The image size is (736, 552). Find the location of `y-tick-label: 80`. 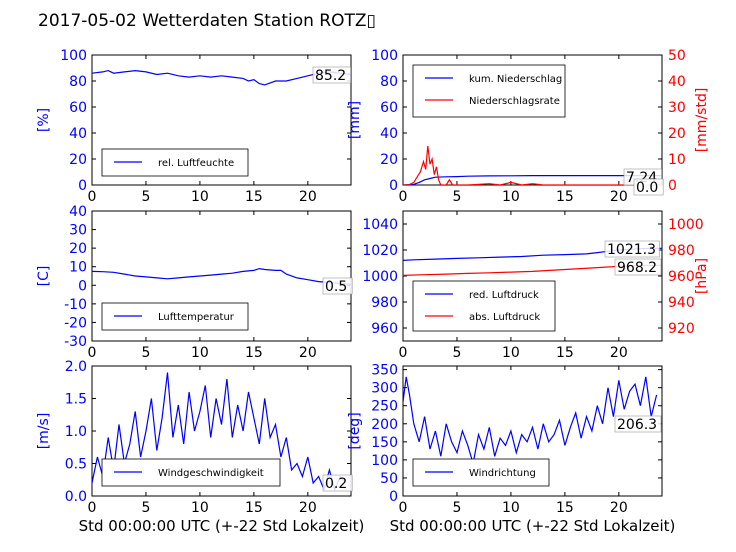

y-tick-label: 80 is located at coordinates (389, 82).